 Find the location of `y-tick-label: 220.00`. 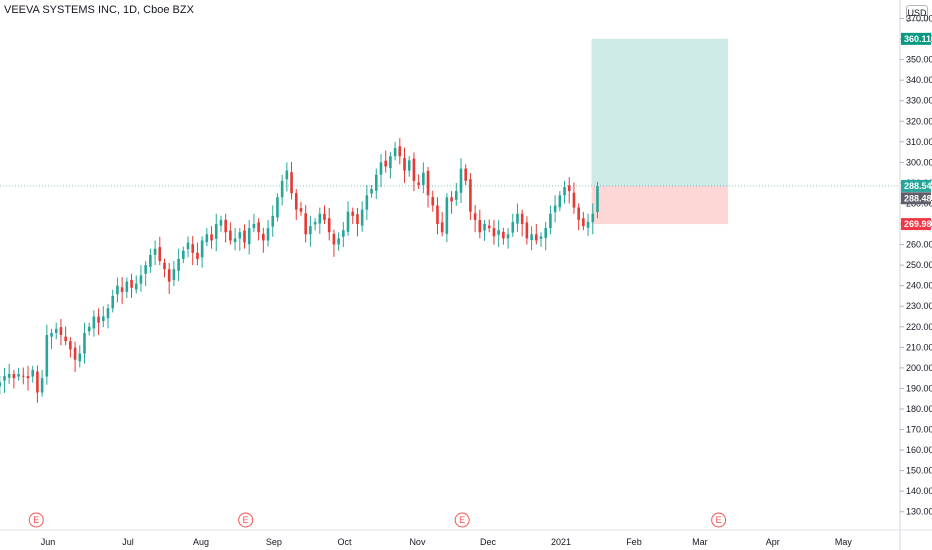

y-tick-label: 220.00 is located at coordinates (919, 327).